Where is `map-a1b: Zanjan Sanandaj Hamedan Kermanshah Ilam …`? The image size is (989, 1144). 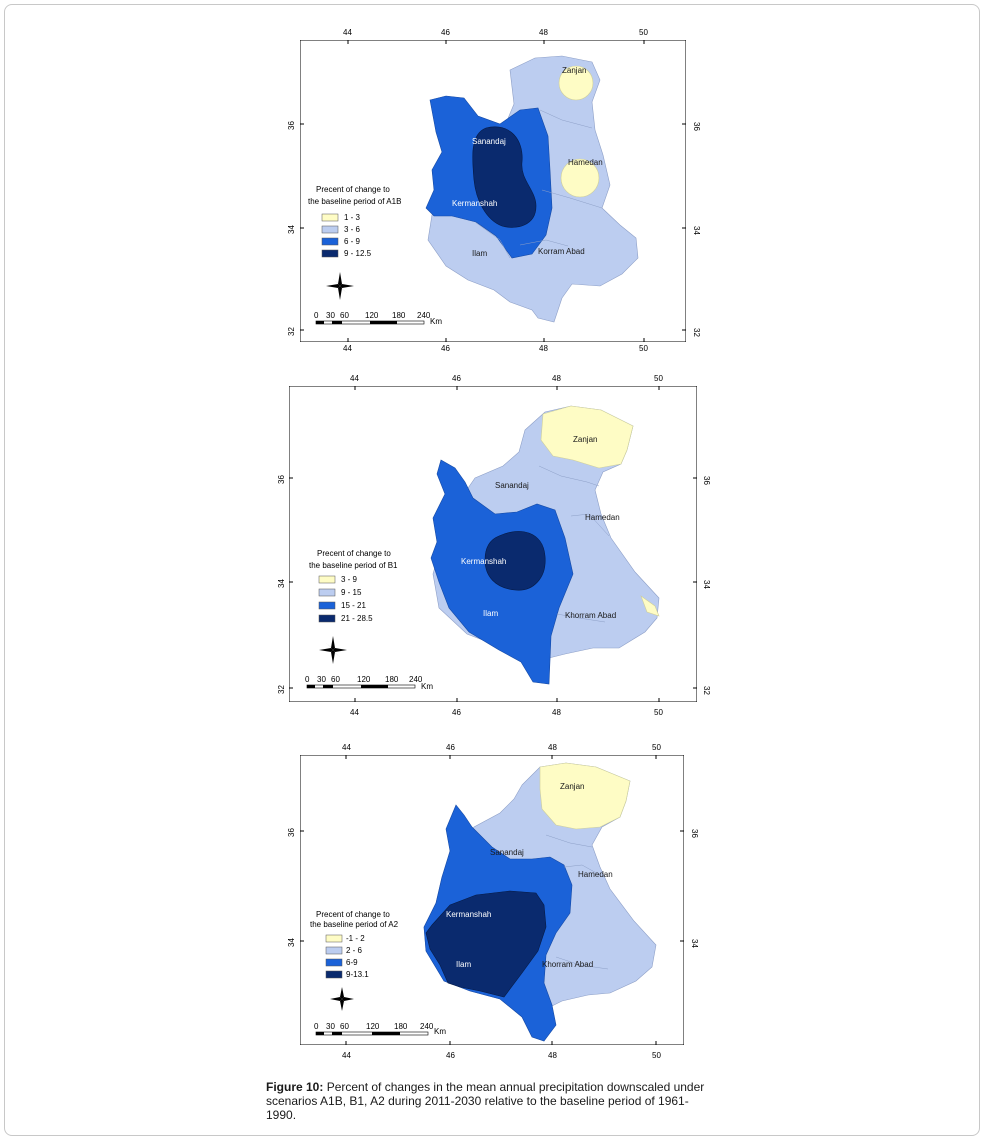 map-a1b: Zanjan Sanandaj Hamedan Kermanshah Ilam … is located at coordinates (493, 191).